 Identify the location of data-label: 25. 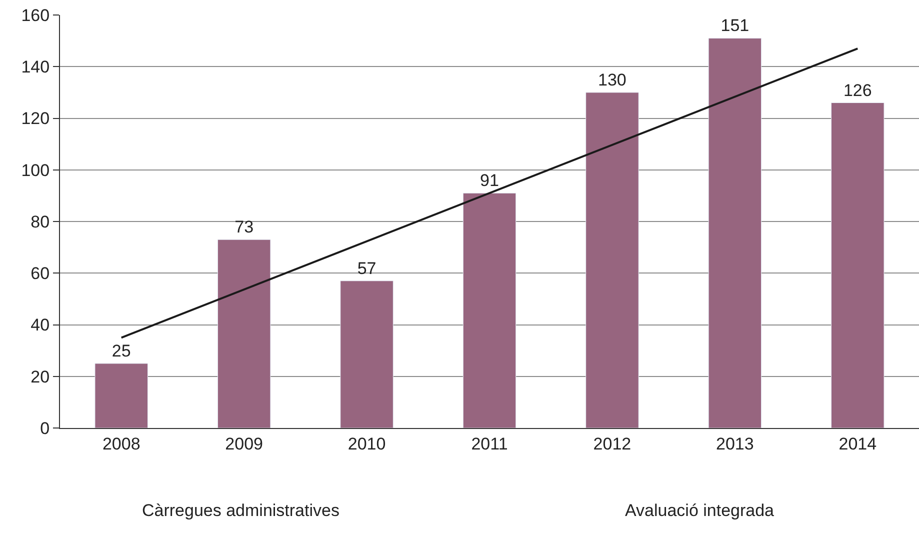
(121, 350).